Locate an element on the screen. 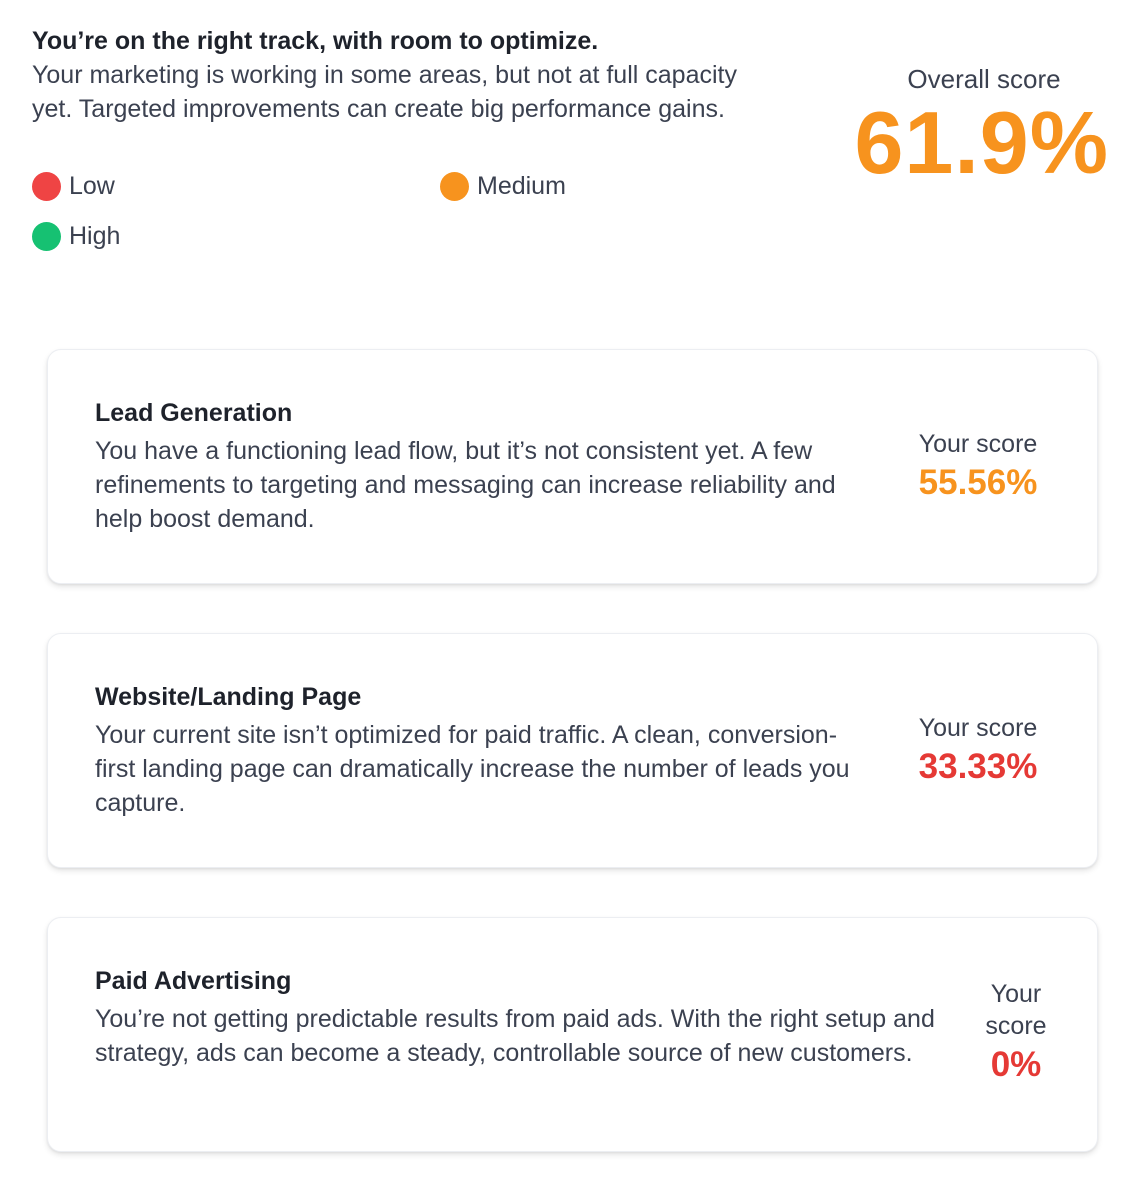  score-legend: Low Medium High is located at coordinates (382, 222).